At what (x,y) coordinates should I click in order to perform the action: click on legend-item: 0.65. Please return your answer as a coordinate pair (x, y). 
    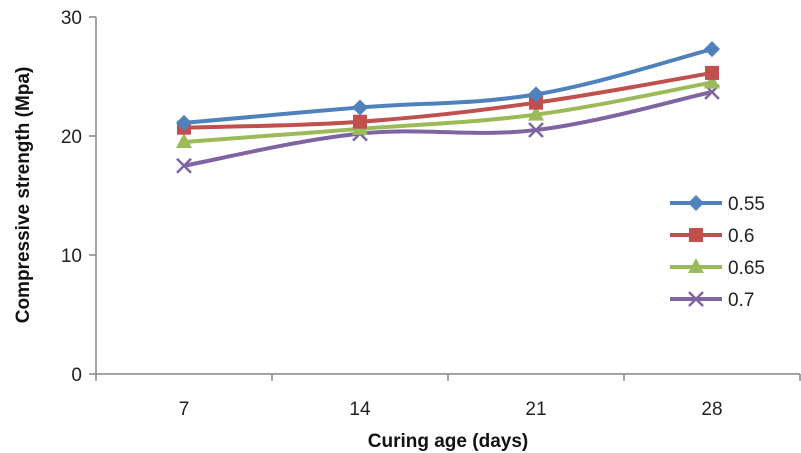
    Looking at the image, I should click on (717, 268).